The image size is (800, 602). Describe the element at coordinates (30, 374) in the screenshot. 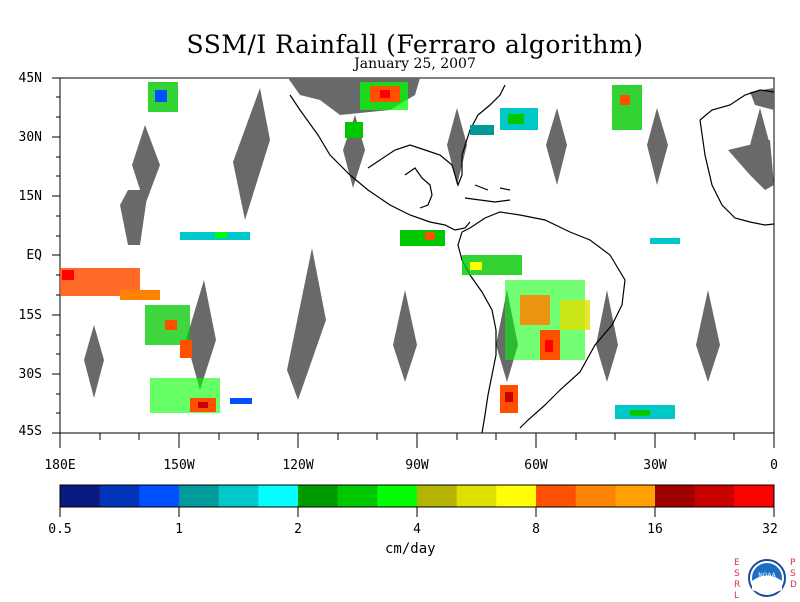

I see `lat-label: 30S` at that location.